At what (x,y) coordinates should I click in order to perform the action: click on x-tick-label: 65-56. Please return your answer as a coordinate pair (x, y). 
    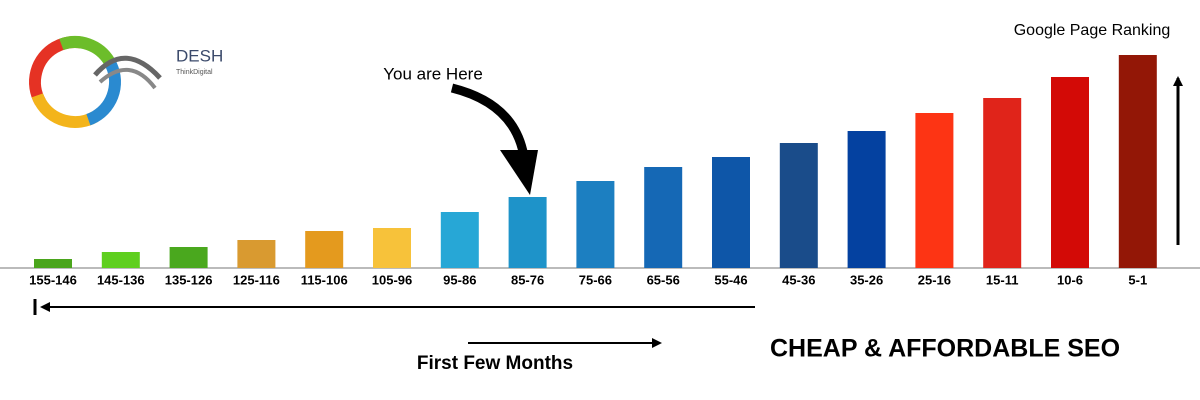
    Looking at the image, I should click on (663, 279).